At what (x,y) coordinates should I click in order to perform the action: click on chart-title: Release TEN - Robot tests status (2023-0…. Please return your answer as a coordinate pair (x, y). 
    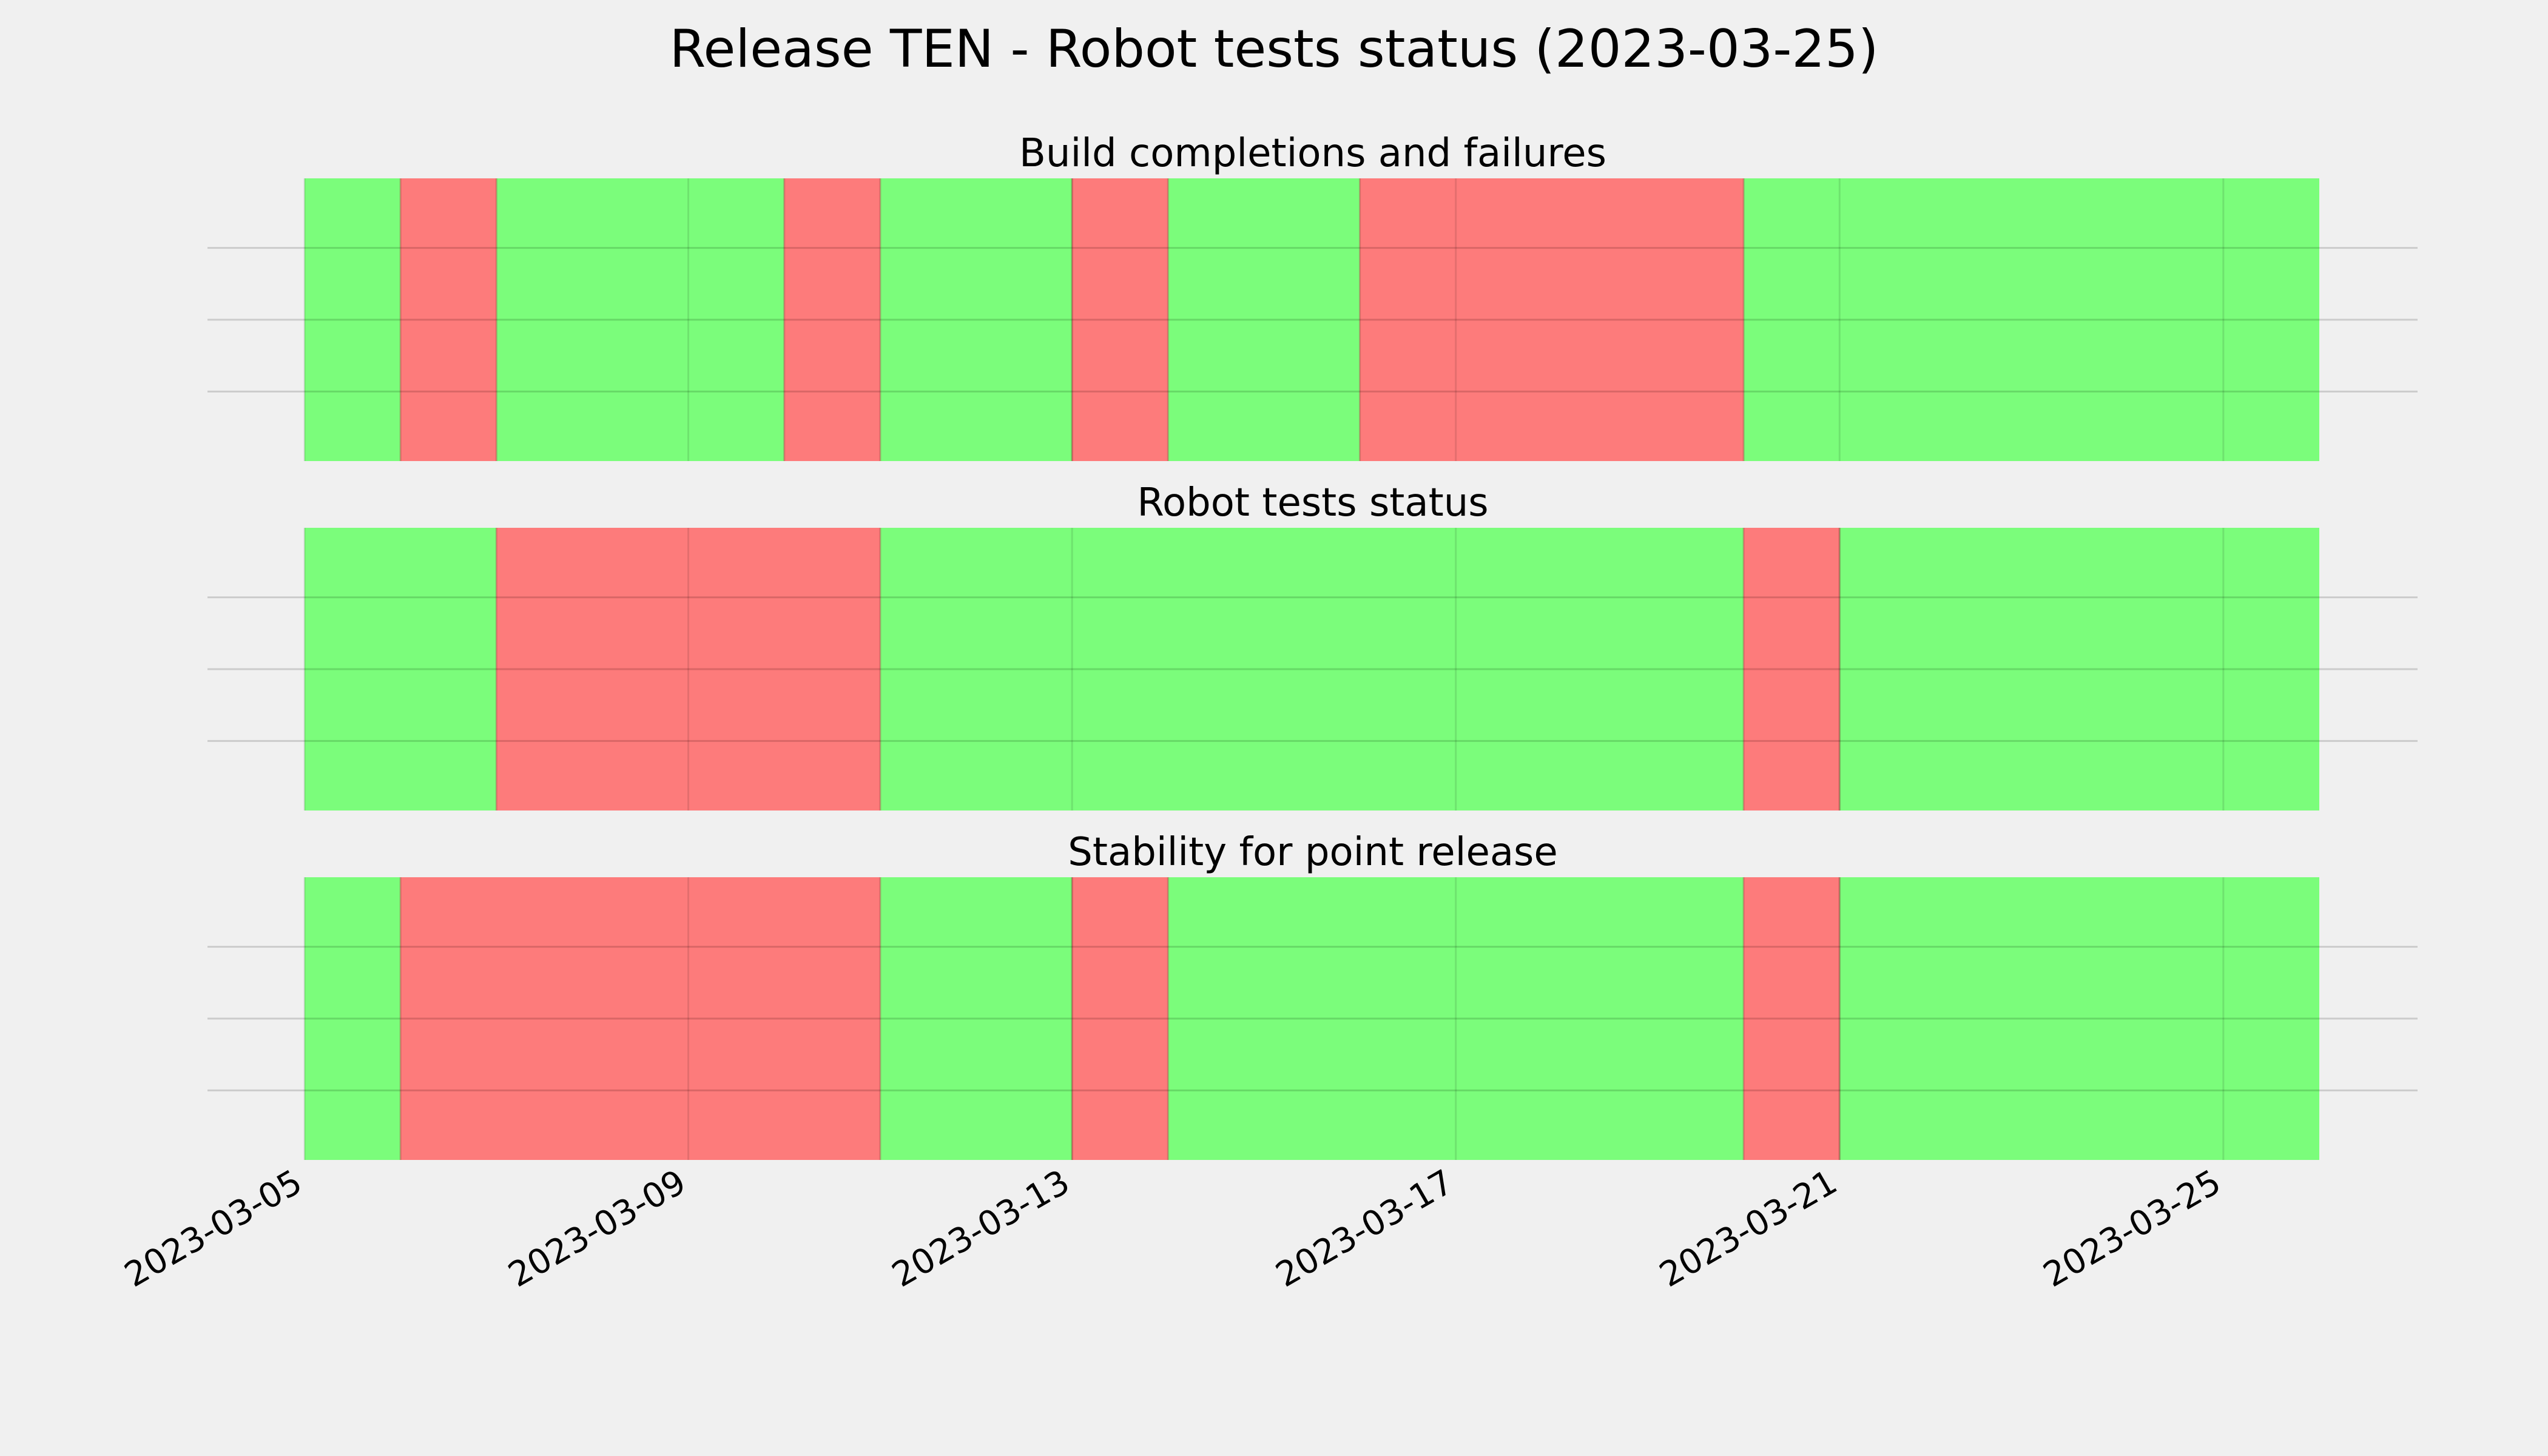
    Looking at the image, I should click on (1274, 49).